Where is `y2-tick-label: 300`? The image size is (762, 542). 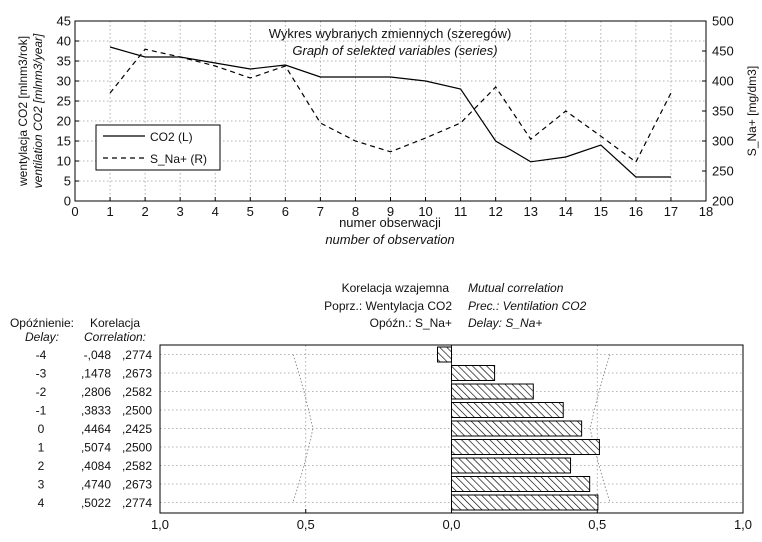
y2-tick-label: 300 is located at coordinates (723, 141).